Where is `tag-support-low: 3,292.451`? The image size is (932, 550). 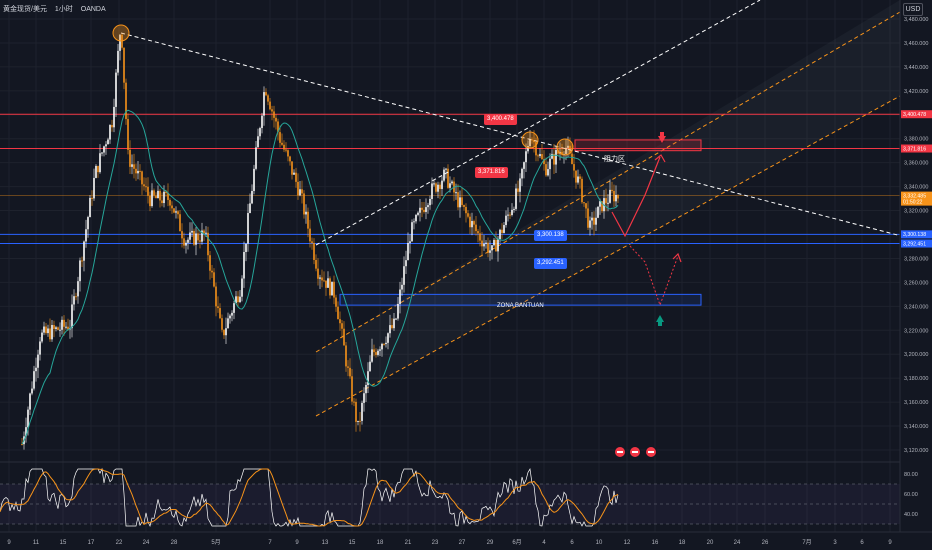 tag-support-low: 3,292.451 is located at coordinates (550, 263).